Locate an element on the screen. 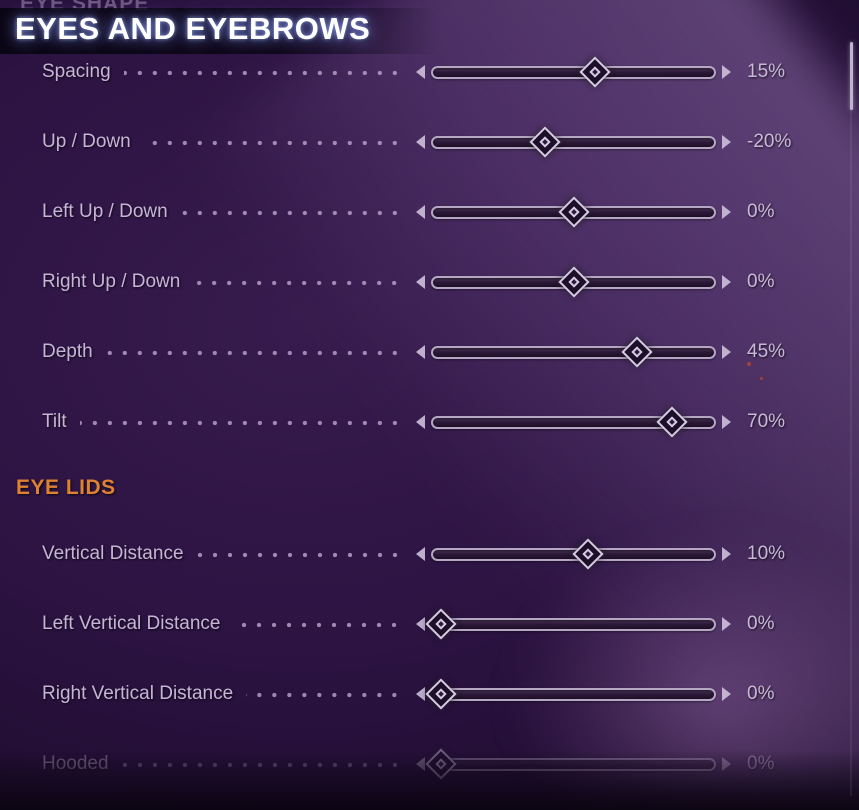 The image size is (859, 810). slider-label: Left Vertical Distance is located at coordinates (131, 623).